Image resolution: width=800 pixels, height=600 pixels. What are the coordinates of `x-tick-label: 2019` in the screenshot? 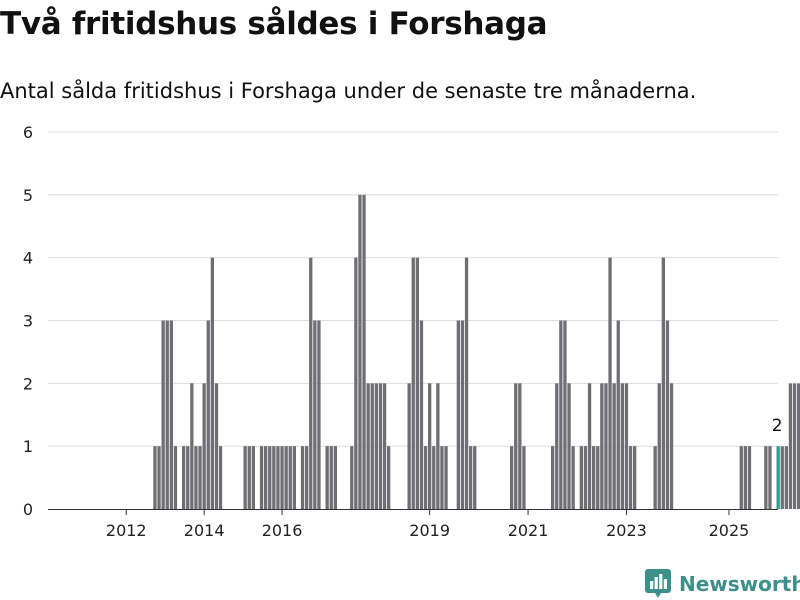 It's located at (429, 530).